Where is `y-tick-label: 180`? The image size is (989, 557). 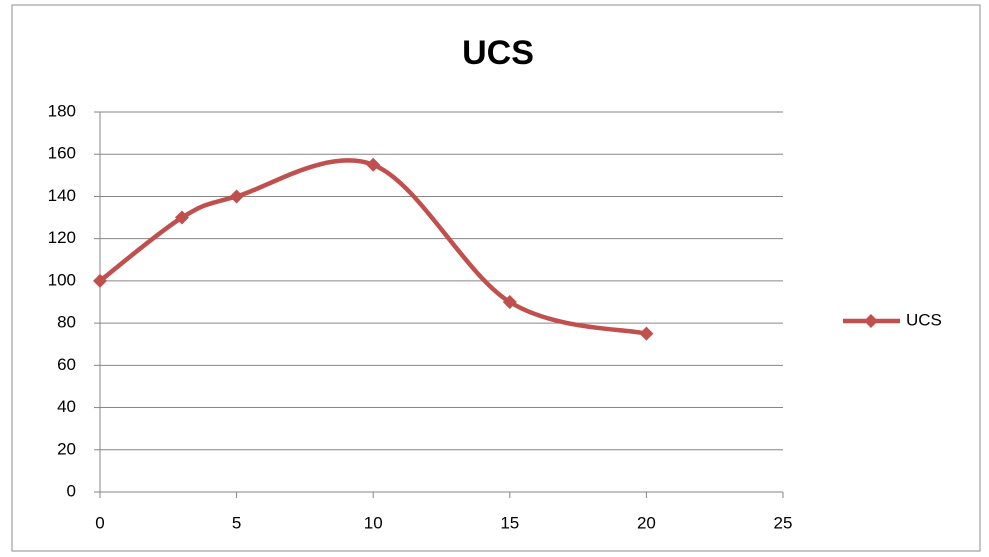
y-tick-label: 180 is located at coordinates (62, 110).